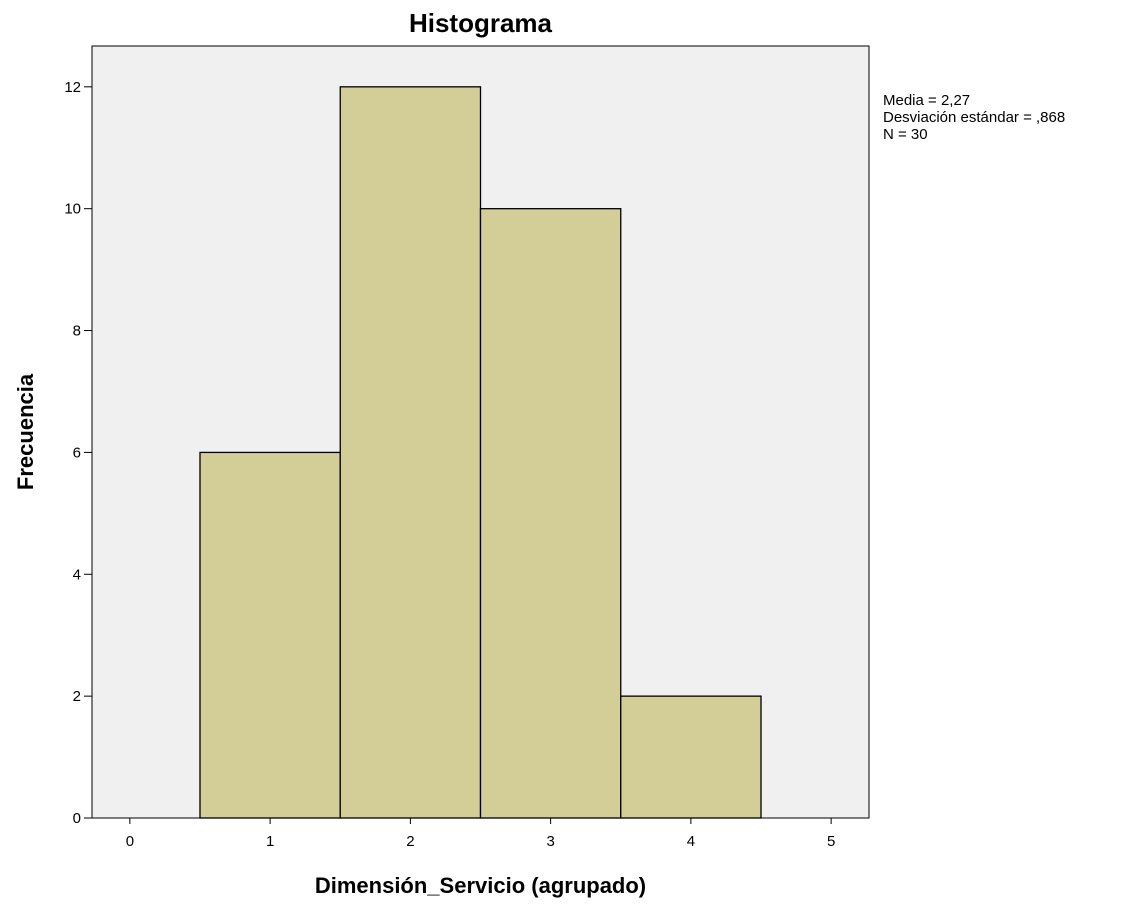 The height and width of the screenshot is (904, 1143). I want to click on y-axis: 0 2 4 6 8 10 12, so click(78, 453).